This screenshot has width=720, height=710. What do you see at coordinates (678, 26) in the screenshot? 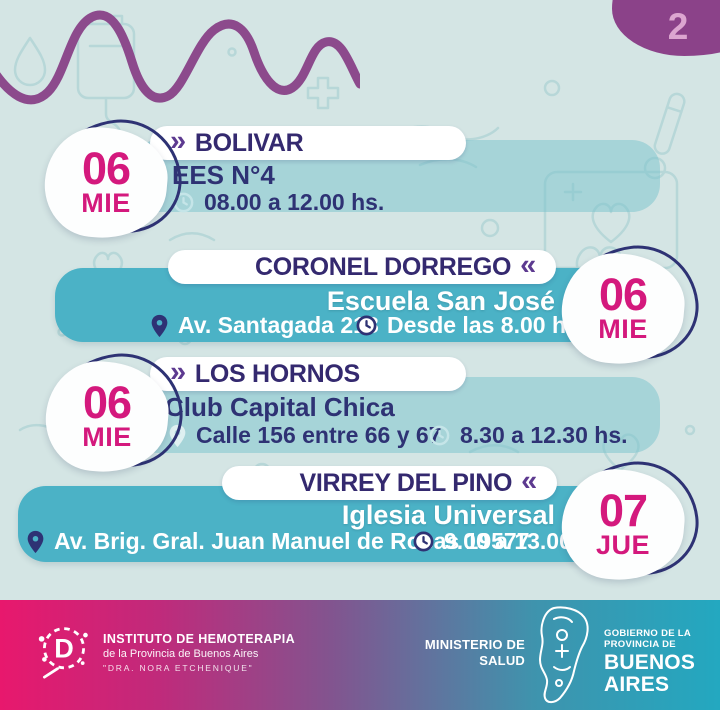
I see `page-number: 2` at bounding box center [678, 26].